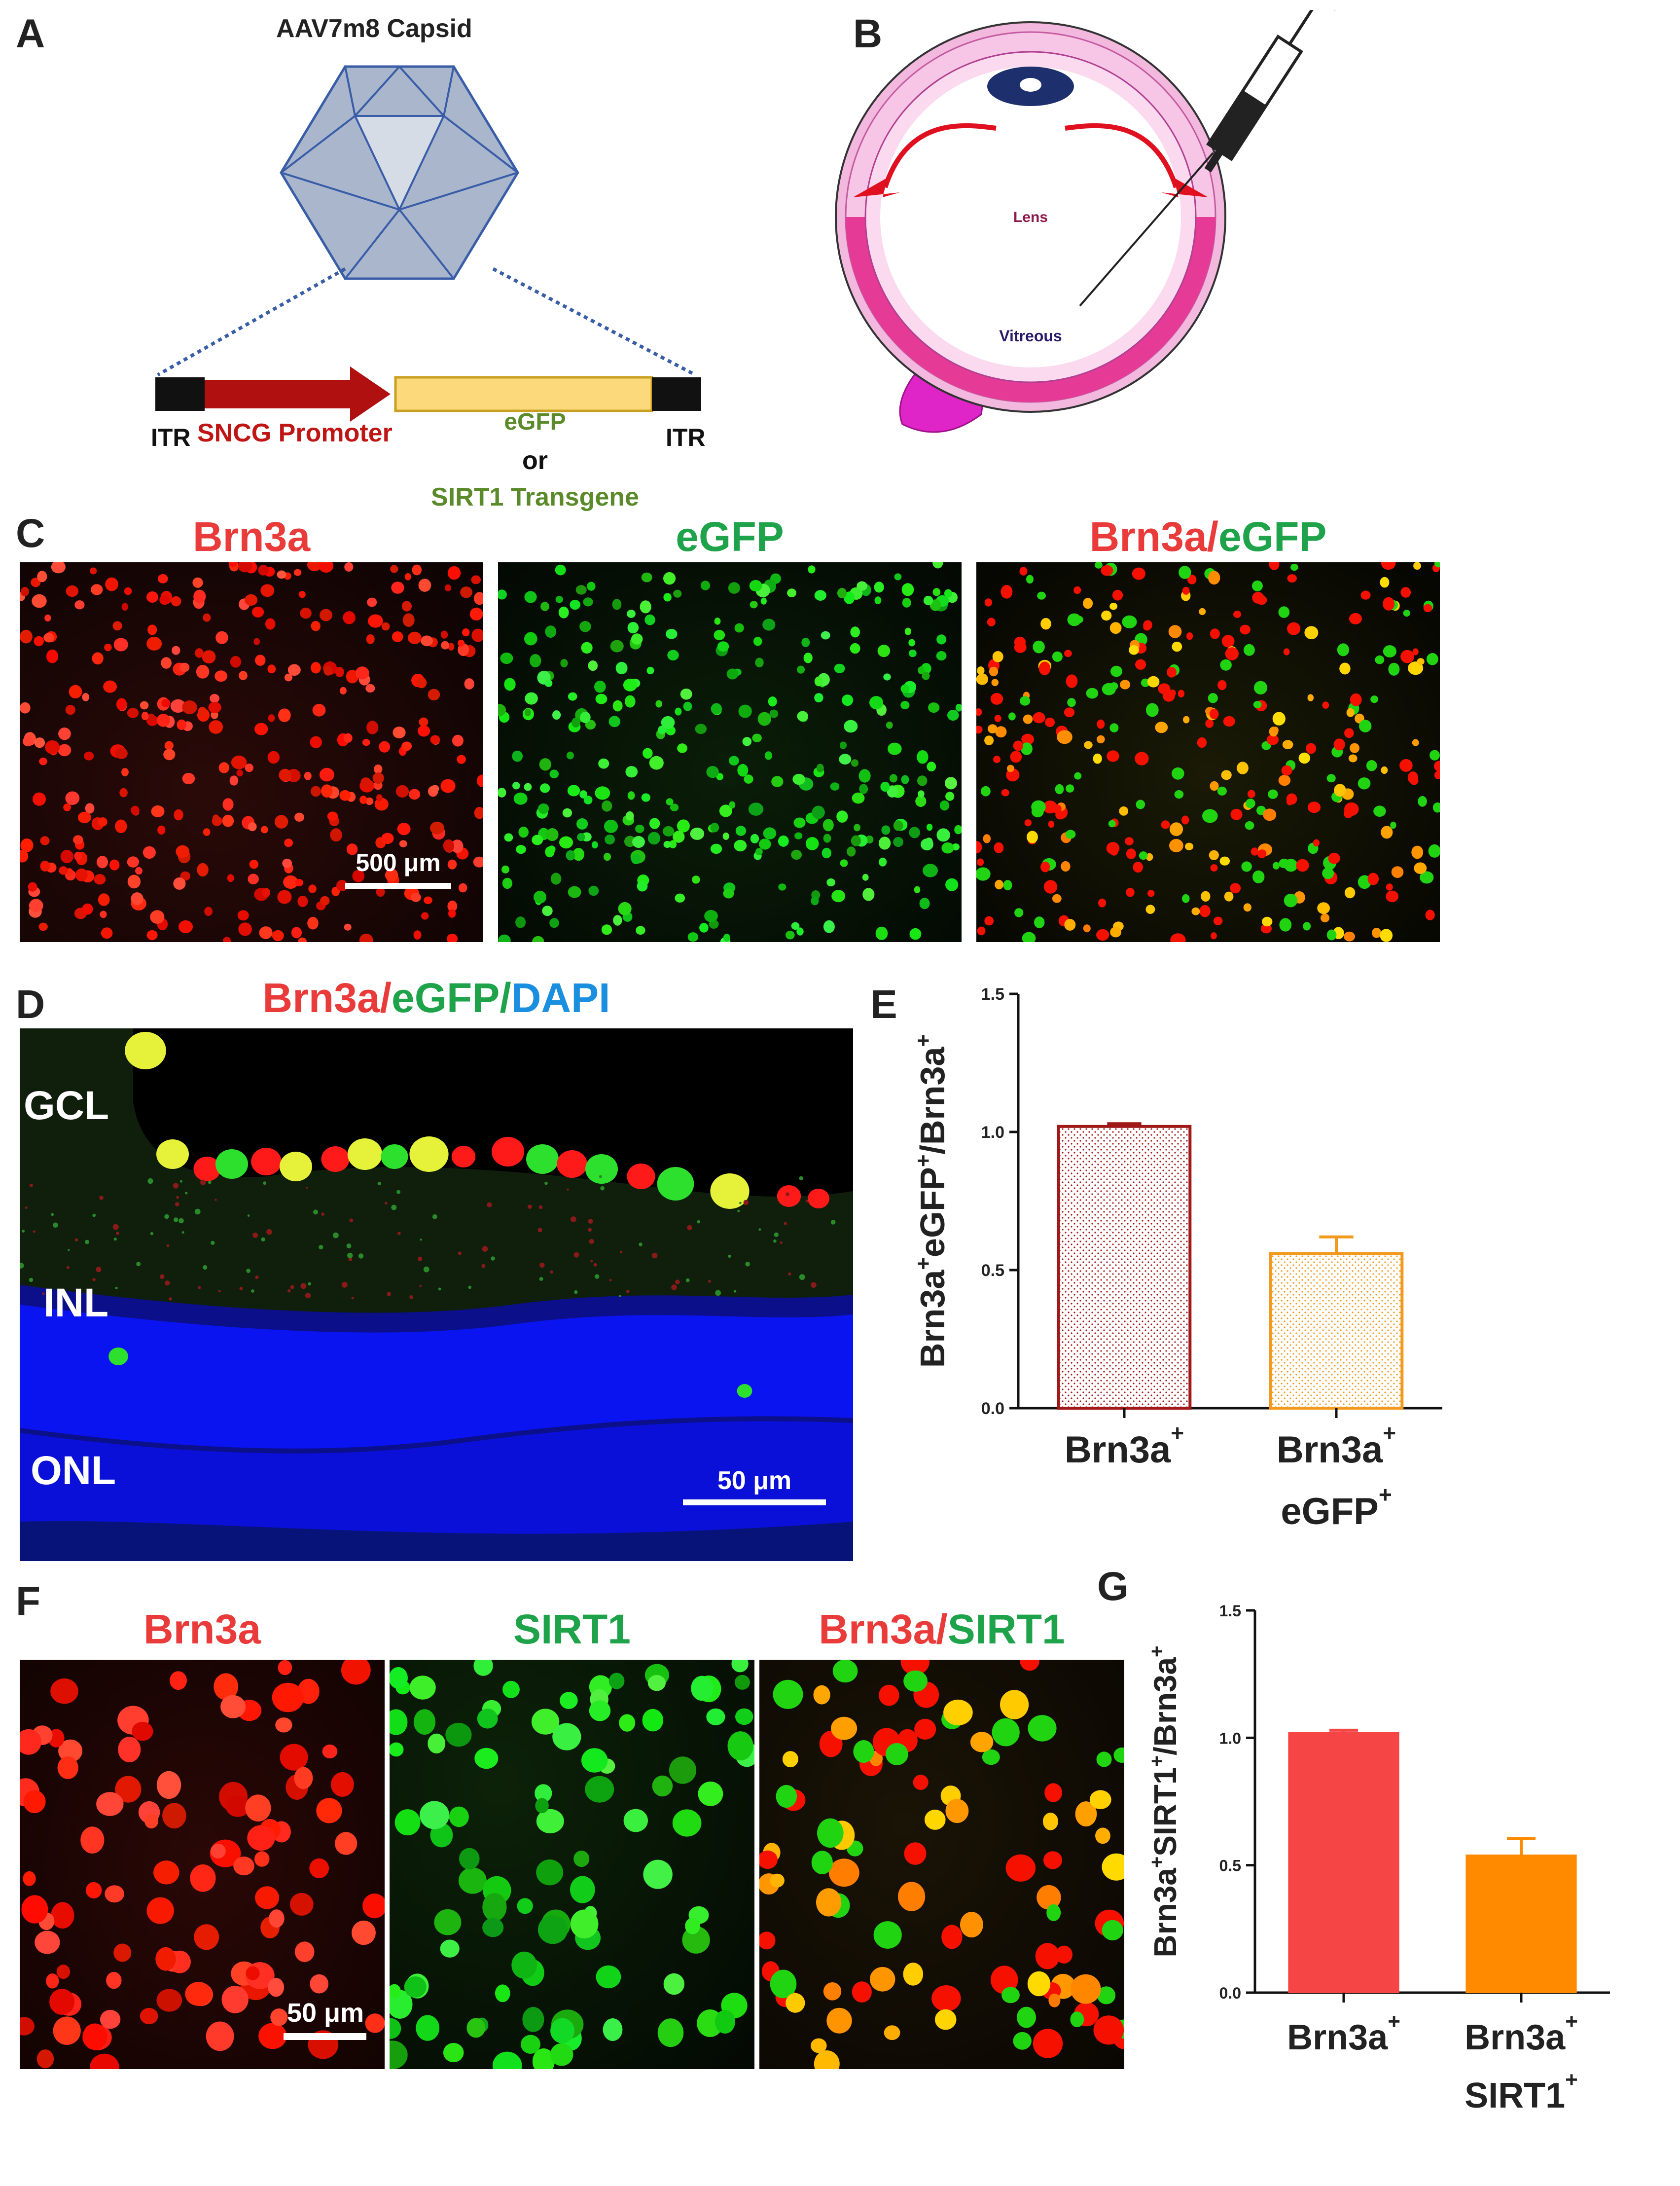  Describe the element at coordinates (508, 1151) in the screenshot. I see `gcl-cell` at that location.